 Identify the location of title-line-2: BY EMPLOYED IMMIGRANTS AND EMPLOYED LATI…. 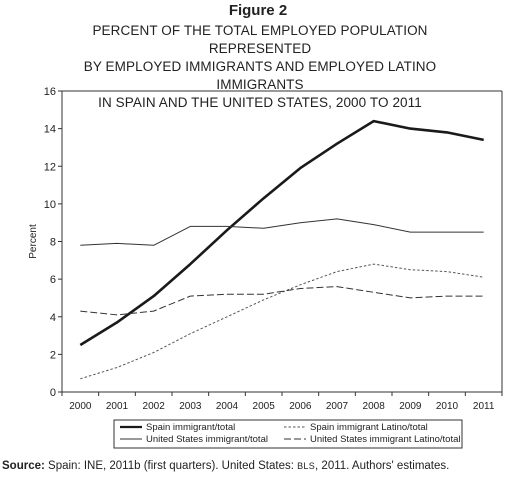
(260, 75).